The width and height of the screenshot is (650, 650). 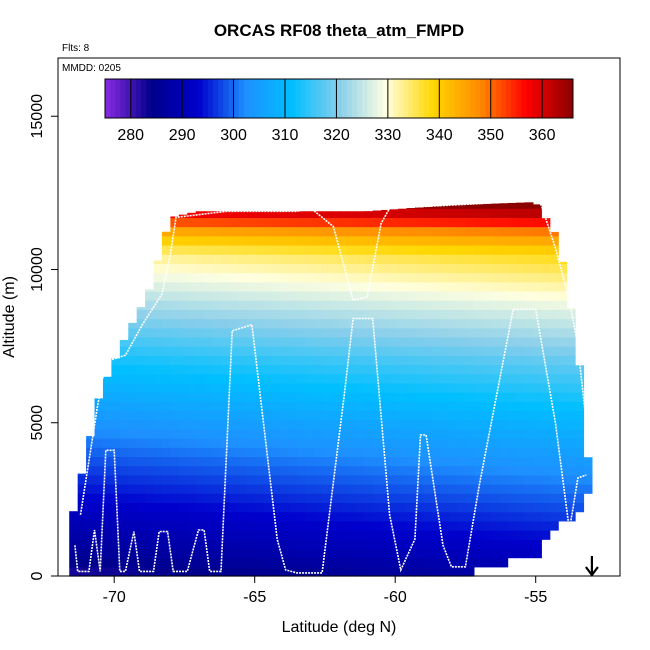 I want to click on colorbar-tick-label: 320, so click(x=336, y=135).